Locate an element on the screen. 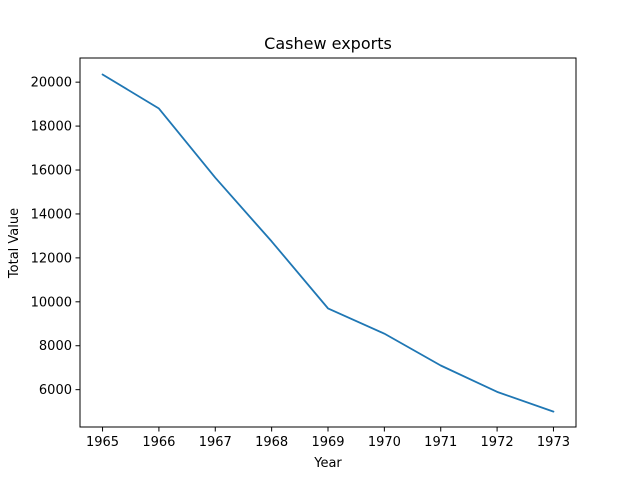  y-tick-label-4: 14000 is located at coordinates (51, 214).